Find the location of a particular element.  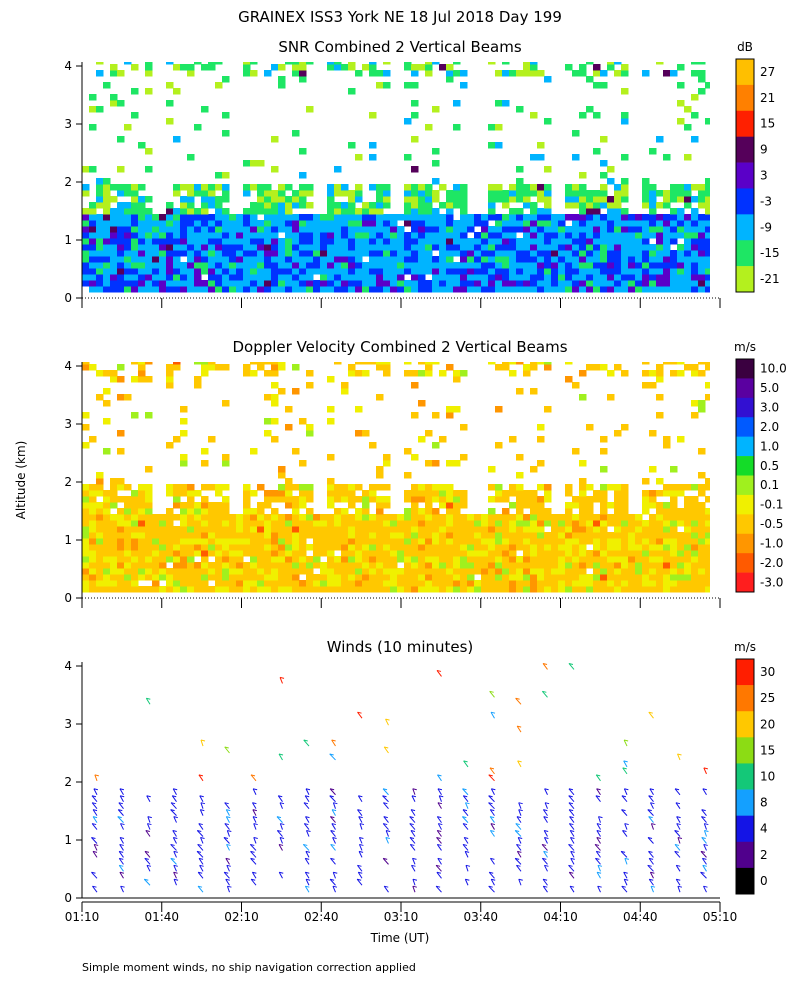

colorbar-label: -0.5 is located at coordinates (771, 524).